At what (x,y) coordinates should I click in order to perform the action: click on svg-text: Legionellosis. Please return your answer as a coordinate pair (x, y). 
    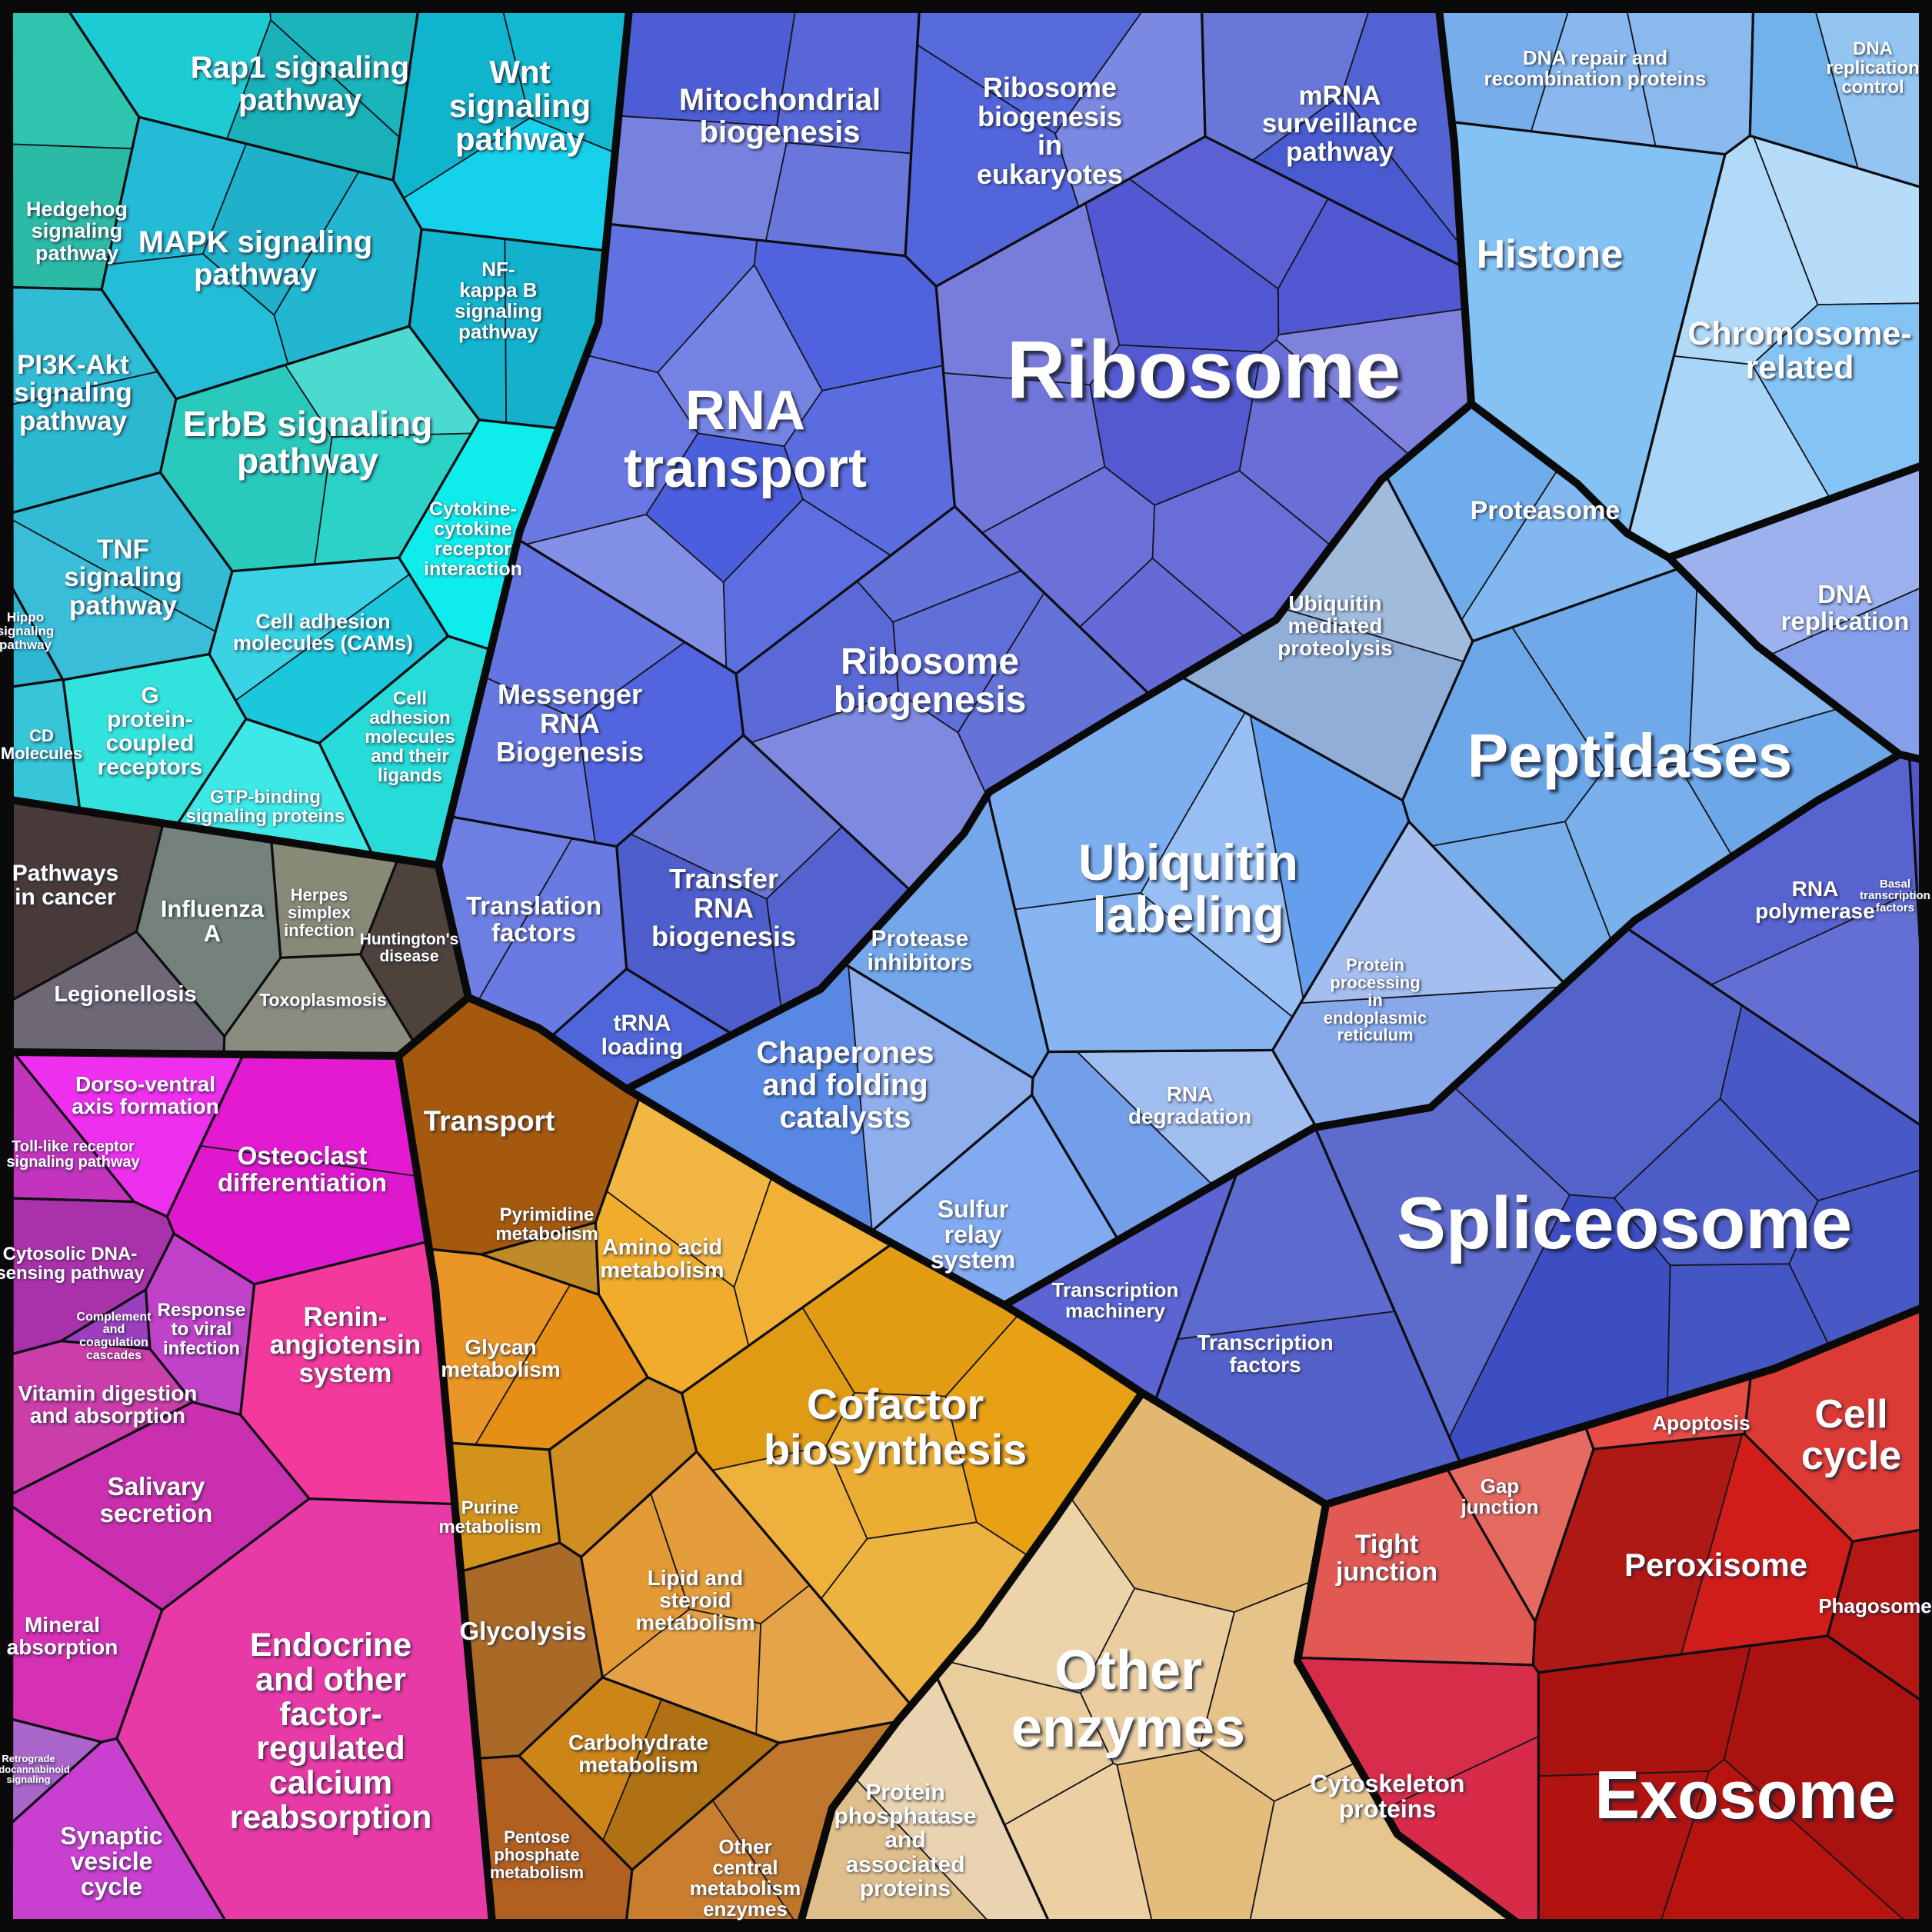
    Looking at the image, I should click on (126, 996).